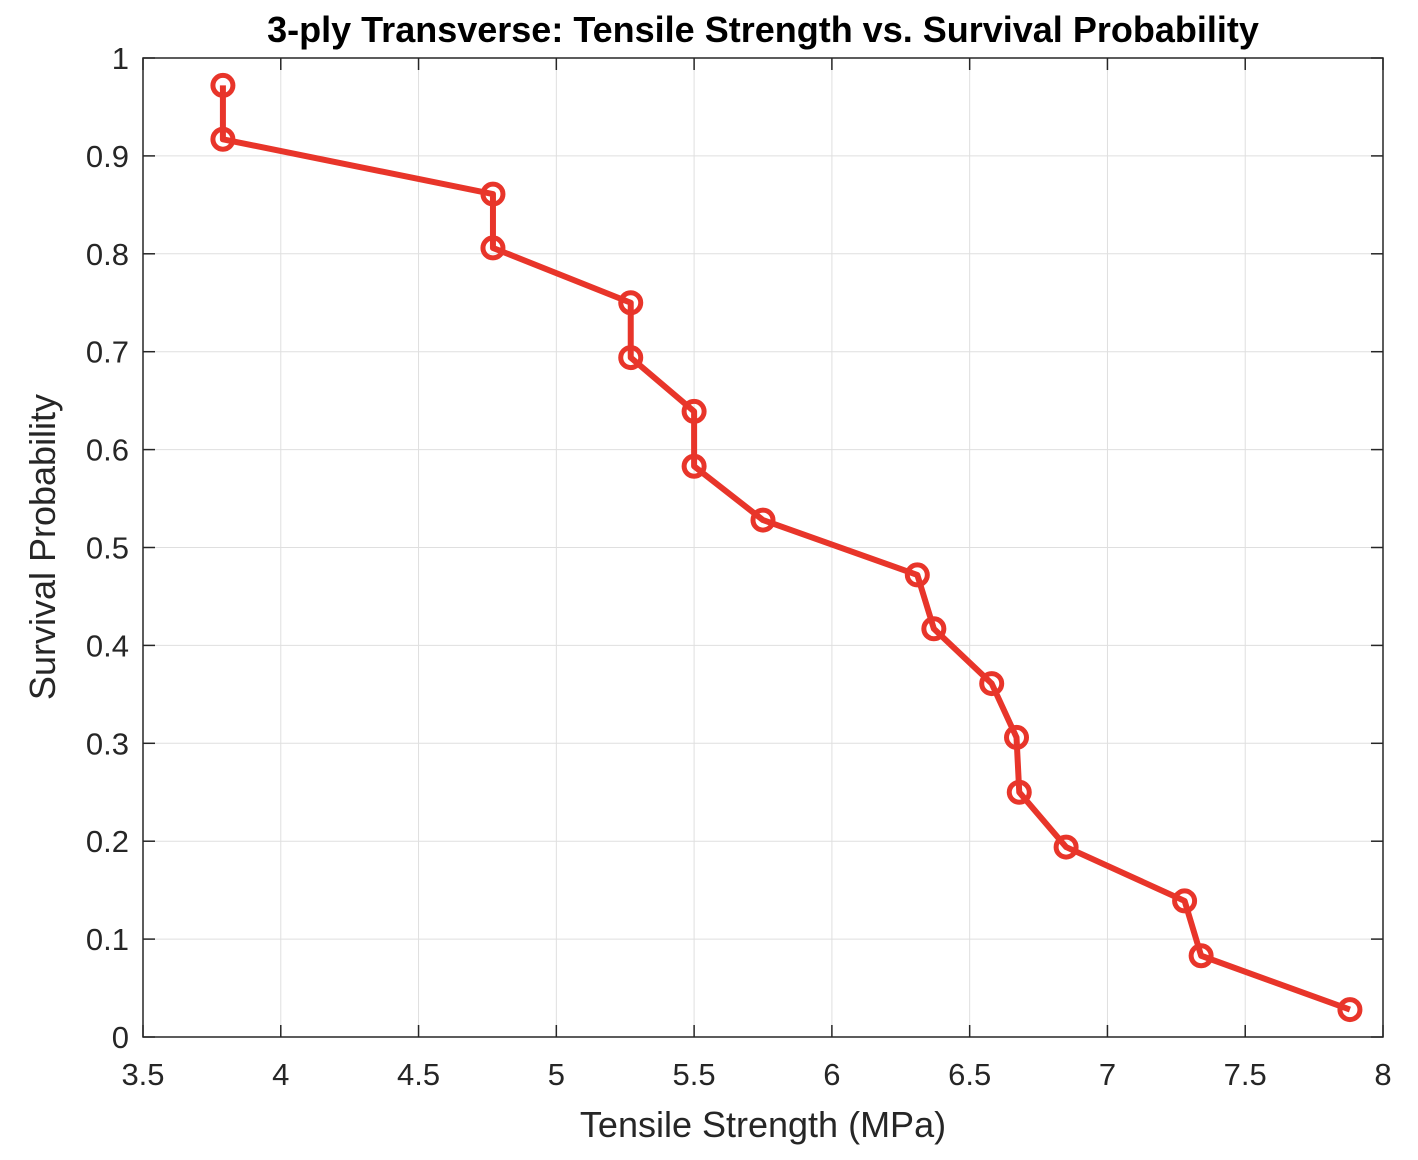 The image size is (1418, 1160). I want to click on y-tick-label: 0, so click(120, 1037).